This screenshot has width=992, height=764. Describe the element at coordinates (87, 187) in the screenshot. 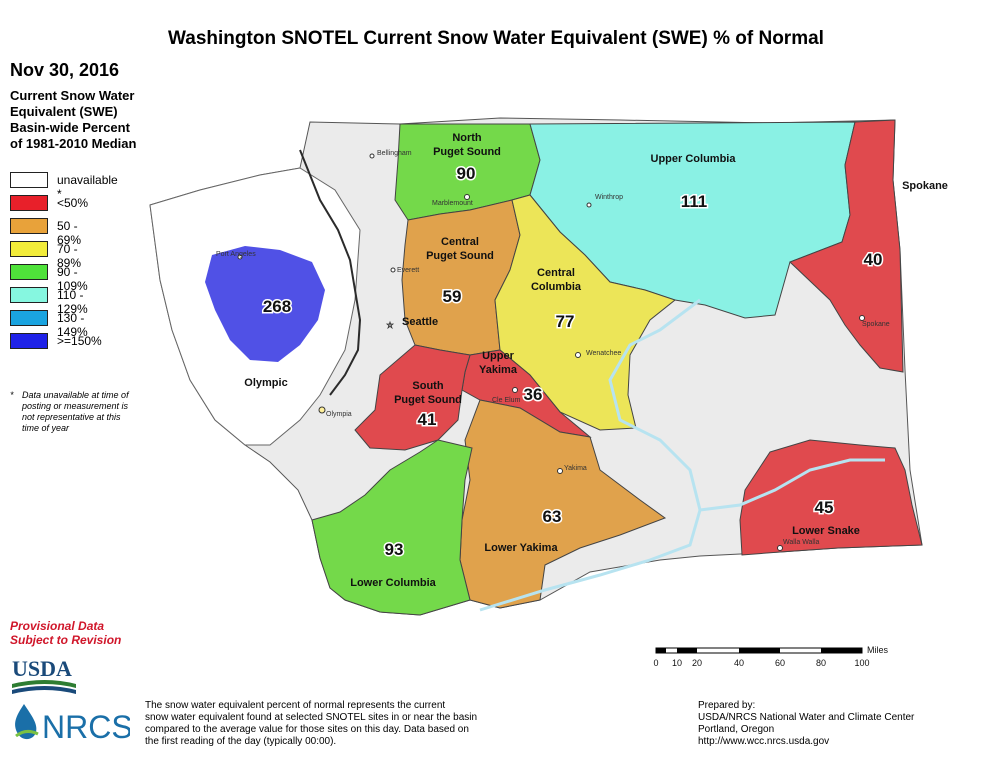

I see `legend-label: unavailable *` at that location.